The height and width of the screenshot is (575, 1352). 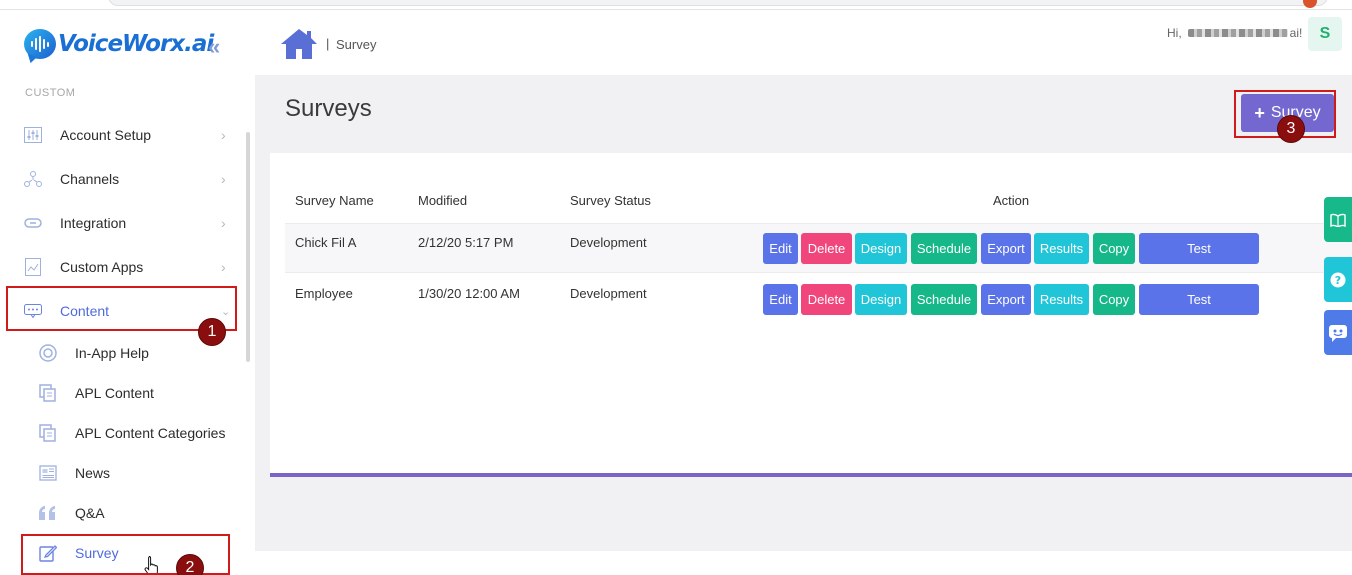 What do you see at coordinates (326, 242) in the screenshot?
I see `survey-name-cell: Chick Fil A` at bounding box center [326, 242].